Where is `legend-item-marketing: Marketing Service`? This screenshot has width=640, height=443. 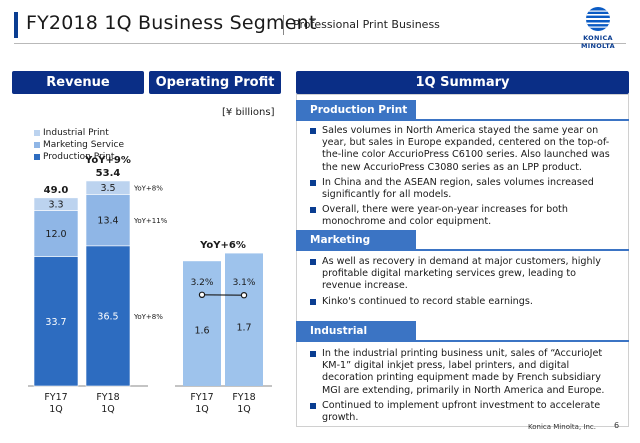 legend-item-marketing: Marketing Service is located at coordinates (79, 145).